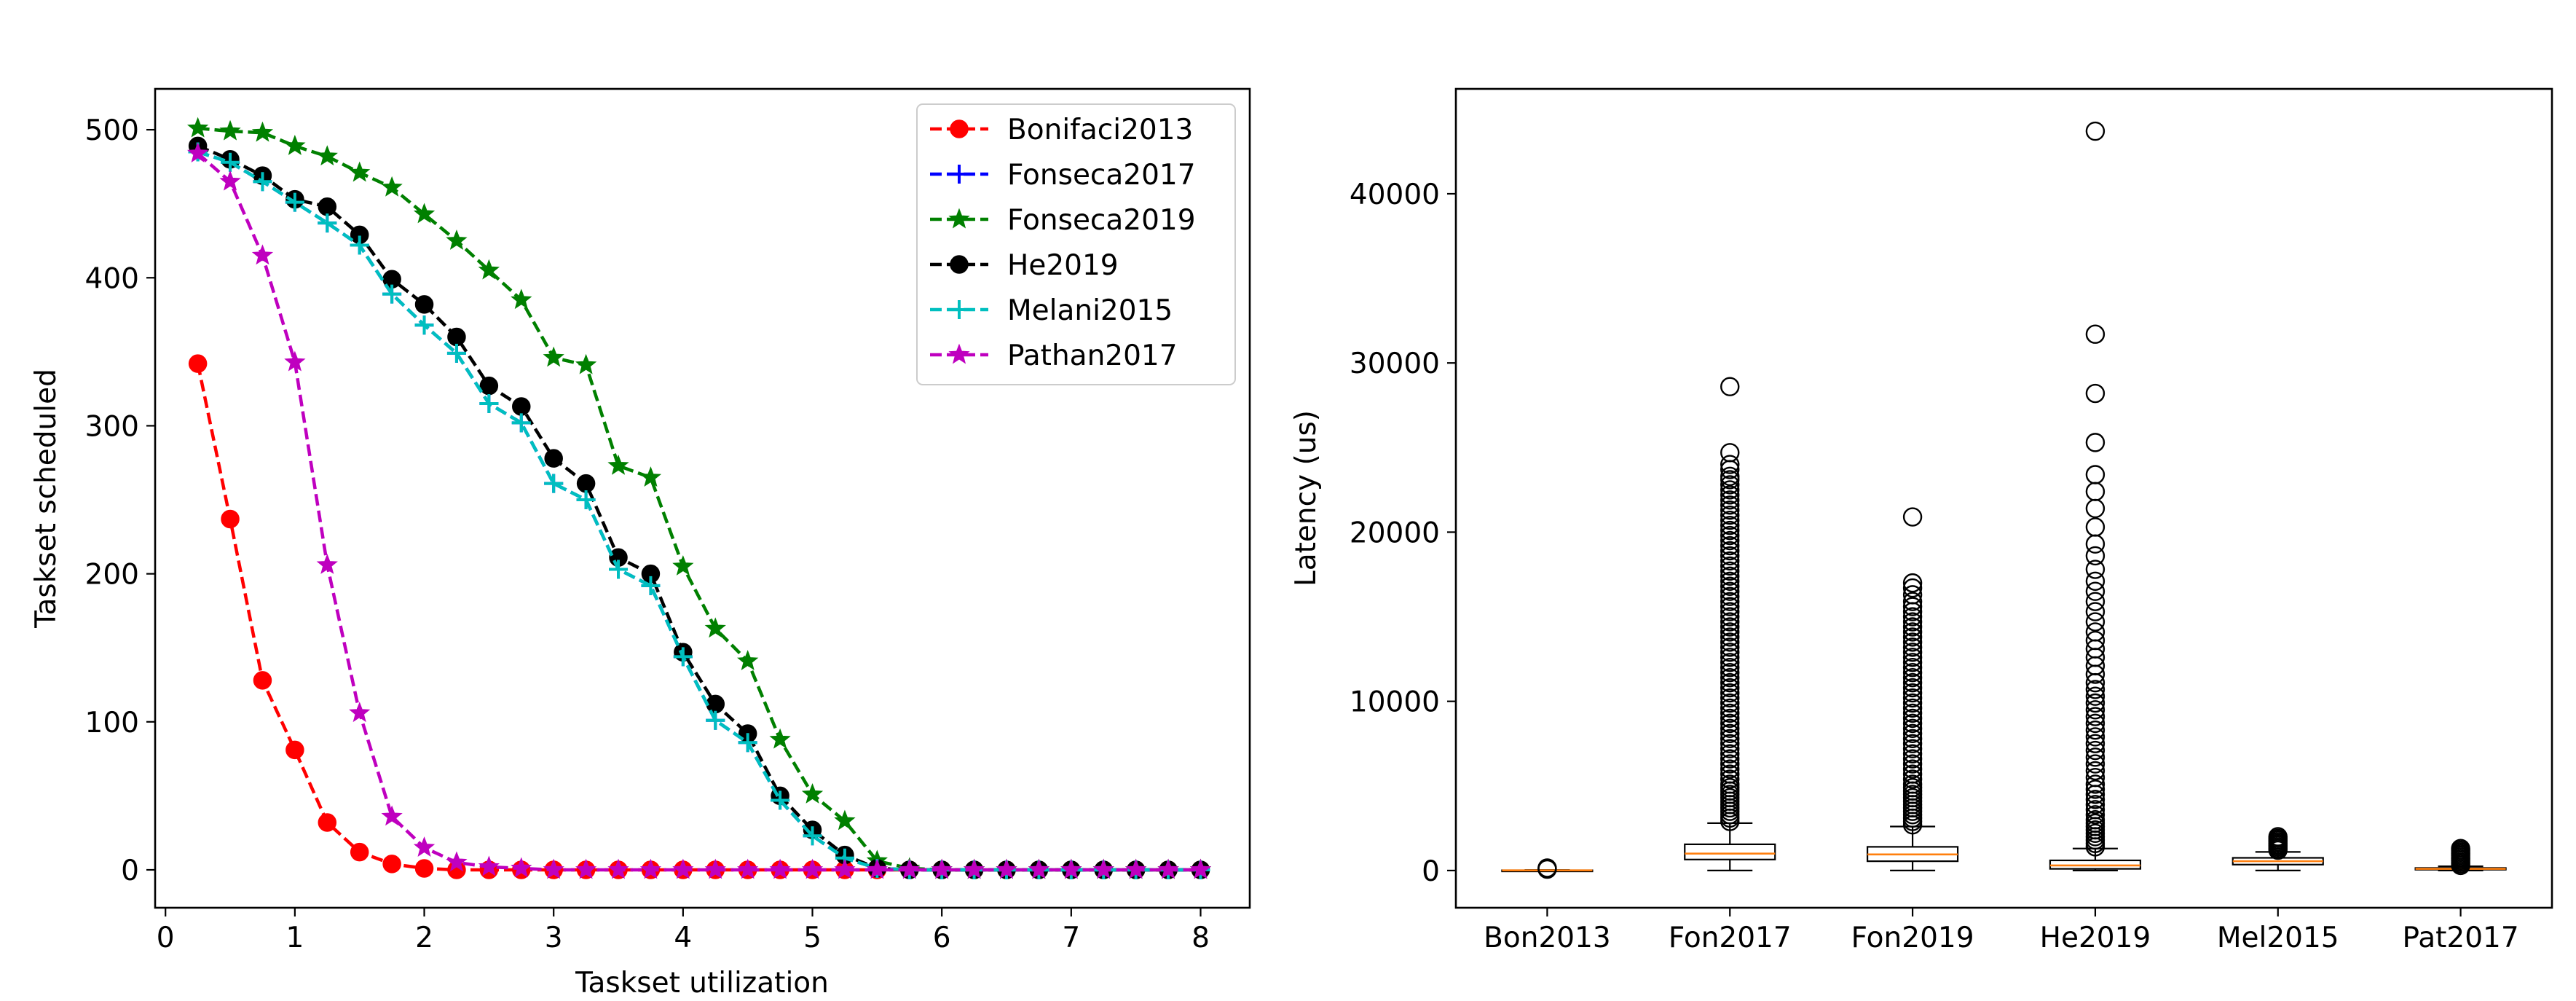  What do you see at coordinates (1395, 364) in the screenshot?
I see `y-tick-label: 30000` at bounding box center [1395, 364].